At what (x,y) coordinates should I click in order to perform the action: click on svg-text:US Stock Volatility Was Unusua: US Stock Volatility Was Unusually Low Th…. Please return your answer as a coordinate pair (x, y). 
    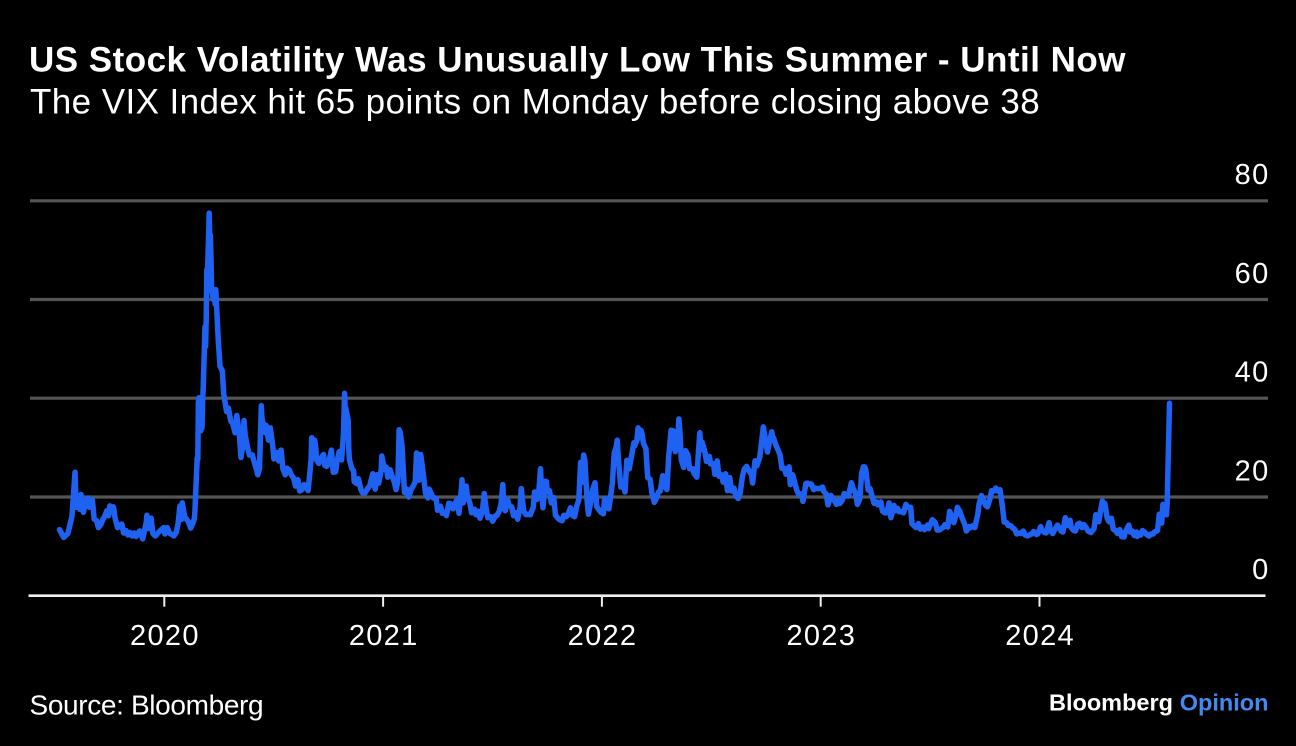
    Looking at the image, I should click on (577, 60).